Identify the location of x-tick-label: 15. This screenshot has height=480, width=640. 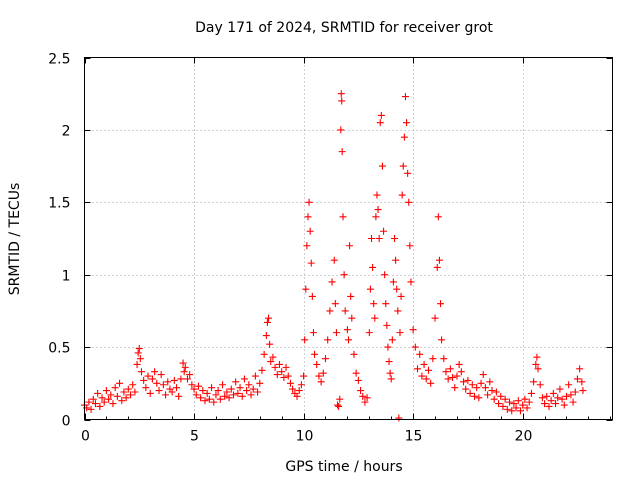
(414, 437).